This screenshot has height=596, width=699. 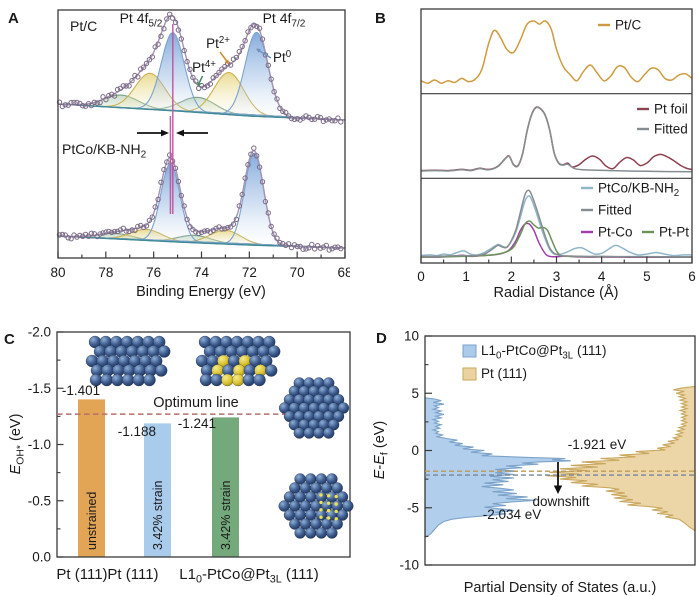 What do you see at coordinates (137, 431) in the screenshot?
I see `bar-value-label-2: -1.188` at bounding box center [137, 431].